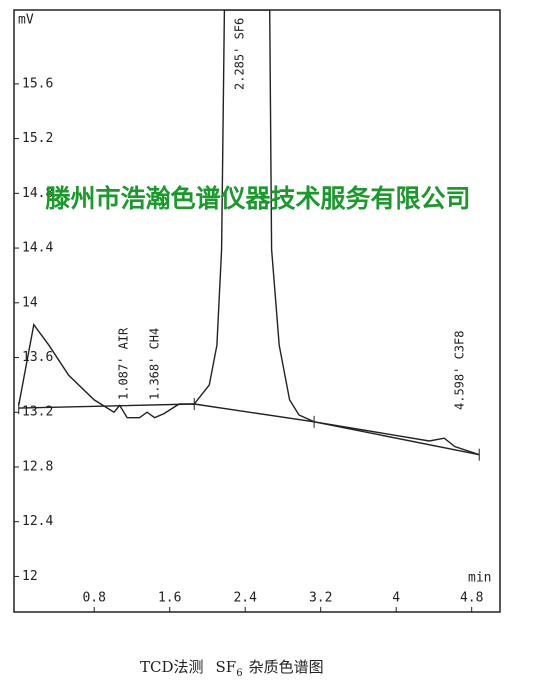  I want to click on watermark: 滕州市浩瀚色谱仪器技术服务有限公司, so click(257, 198).